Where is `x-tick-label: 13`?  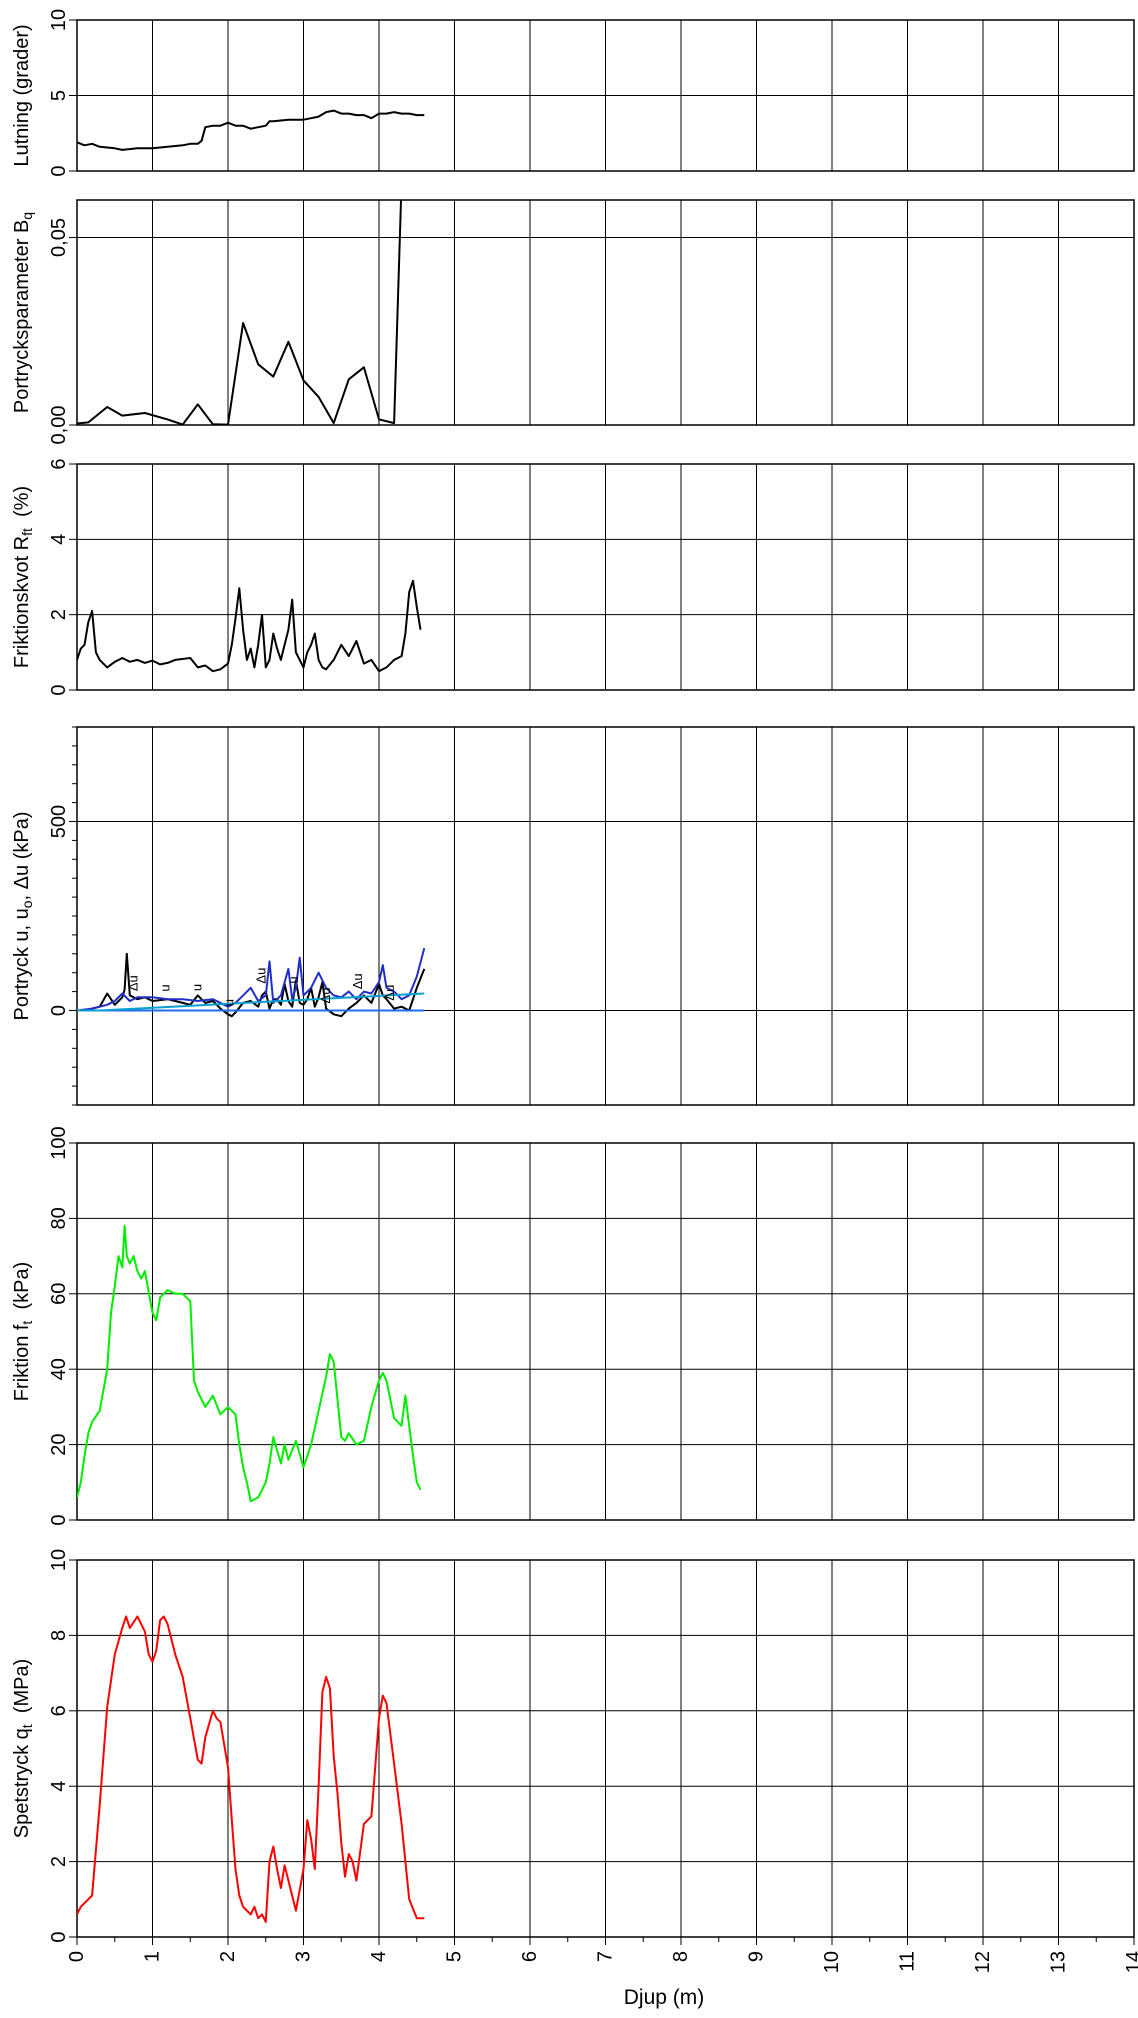
x-tick-label: 13 is located at coordinates (1059, 1962).